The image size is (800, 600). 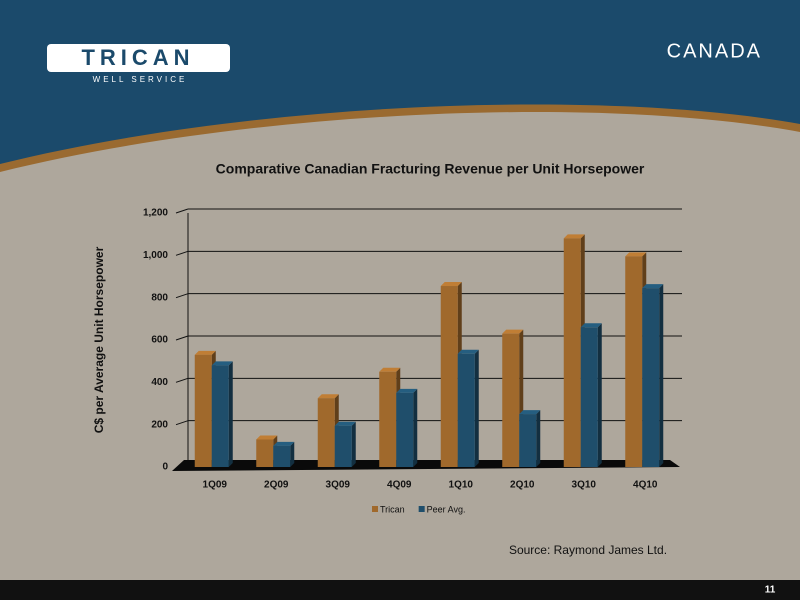 What do you see at coordinates (155, 255) in the screenshot?
I see `y-tick-label: 1,000` at bounding box center [155, 255].